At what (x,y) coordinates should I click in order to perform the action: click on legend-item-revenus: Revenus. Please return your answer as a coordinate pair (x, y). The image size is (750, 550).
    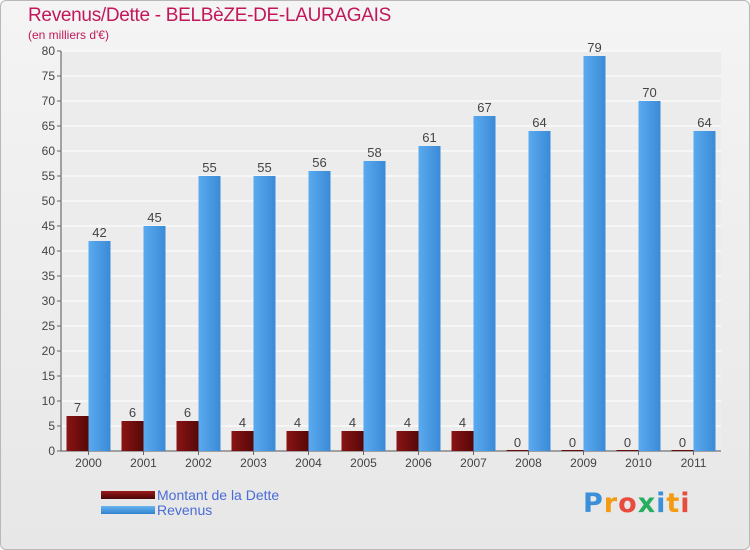
    Looking at the image, I should click on (190, 509).